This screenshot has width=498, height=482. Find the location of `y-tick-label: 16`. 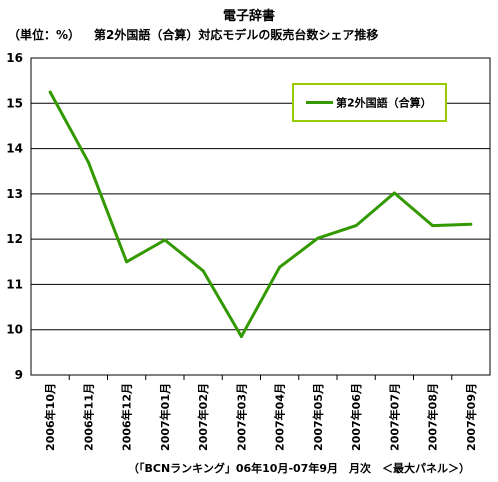

y-tick-label: 16 is located at coordinates (14, 58).